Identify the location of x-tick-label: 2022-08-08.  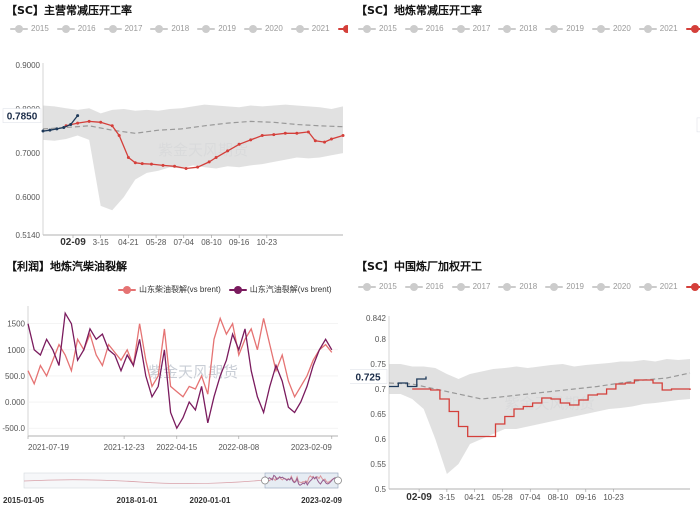
(238, 447).